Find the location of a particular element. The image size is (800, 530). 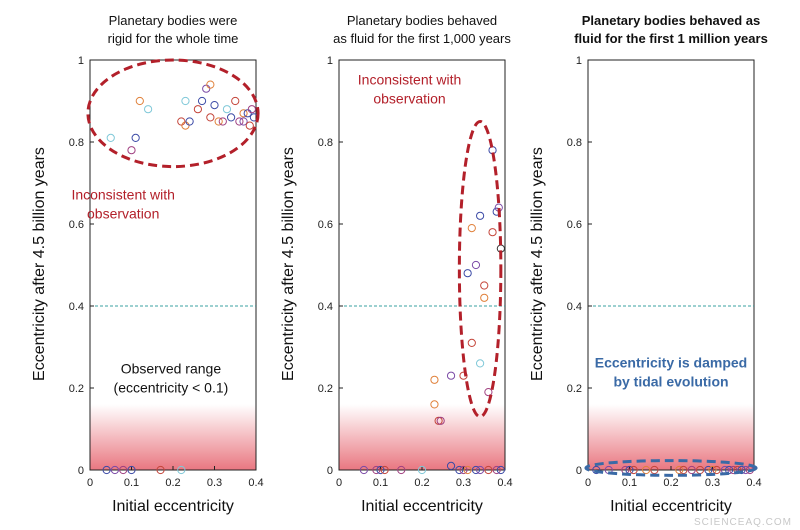

panel-title-line: rigid for the whole time is located at coordinates (173, 38).